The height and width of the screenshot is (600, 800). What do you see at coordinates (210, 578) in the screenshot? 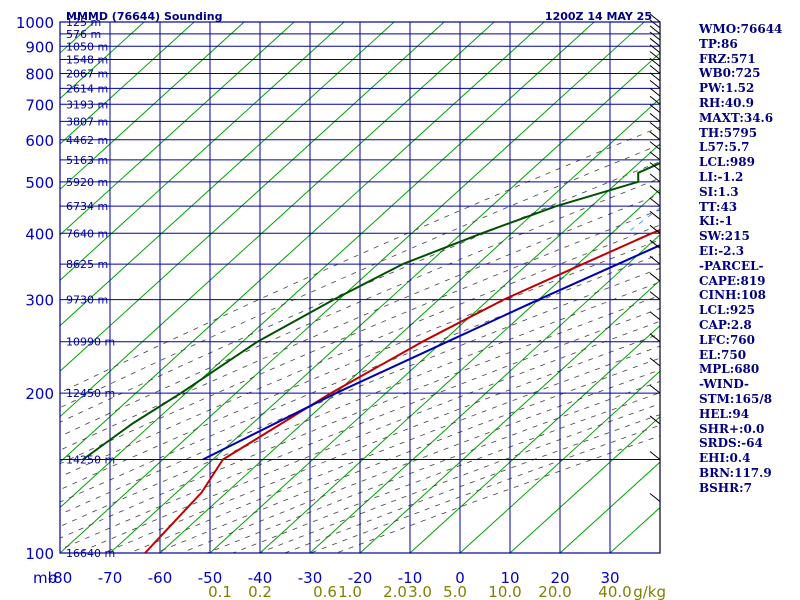
I see `temperature-tick-label: -50` at bounding box center [210, 578].